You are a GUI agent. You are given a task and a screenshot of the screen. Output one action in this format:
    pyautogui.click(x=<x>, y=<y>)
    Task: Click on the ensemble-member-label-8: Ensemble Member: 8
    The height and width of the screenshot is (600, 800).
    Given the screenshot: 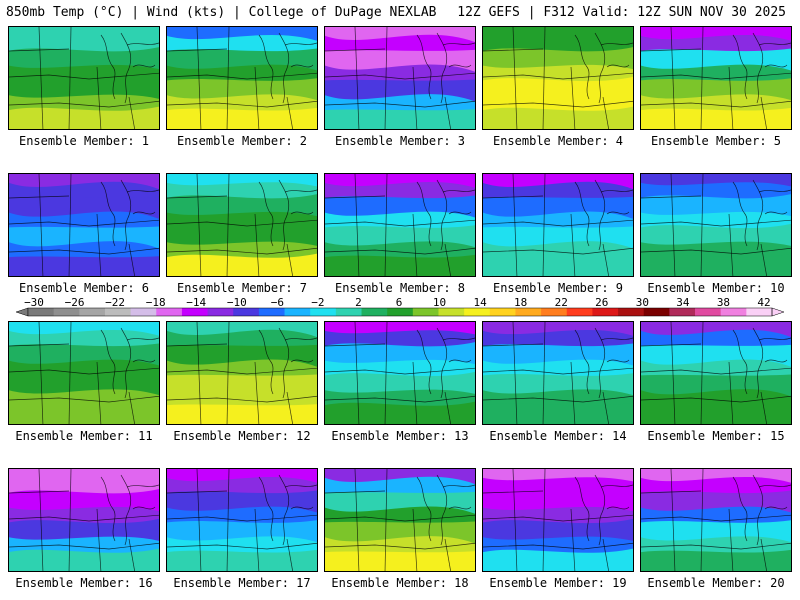 What is the action you would take?
    pyautogui.click(x=400, y=288)
    